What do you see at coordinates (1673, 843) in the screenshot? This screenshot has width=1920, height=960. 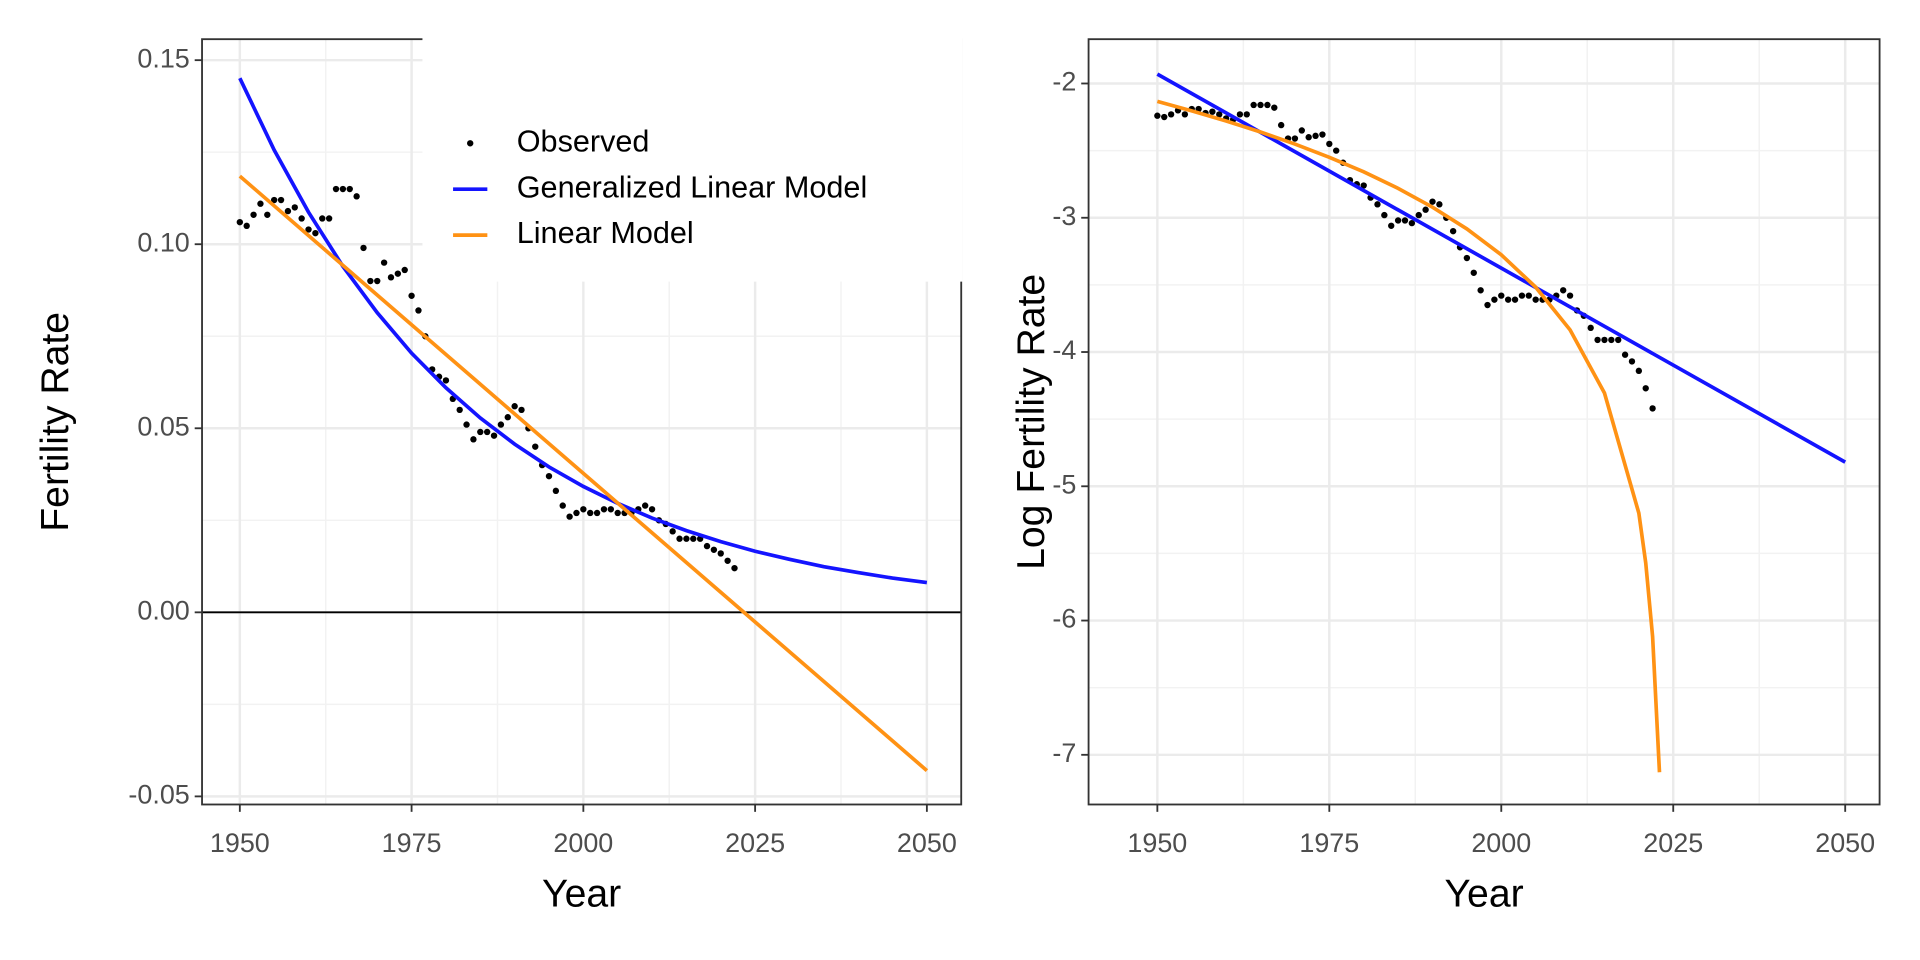 I see `x-tick-label: 2025` at bounding box center [1673, 843].